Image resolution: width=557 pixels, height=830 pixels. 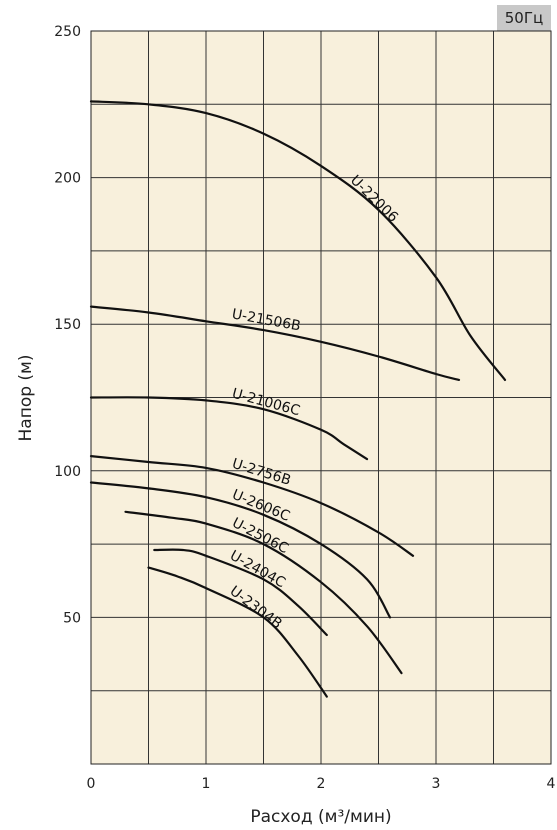 I want to click on y-tick-label: 200, so click(x=67, y=179).